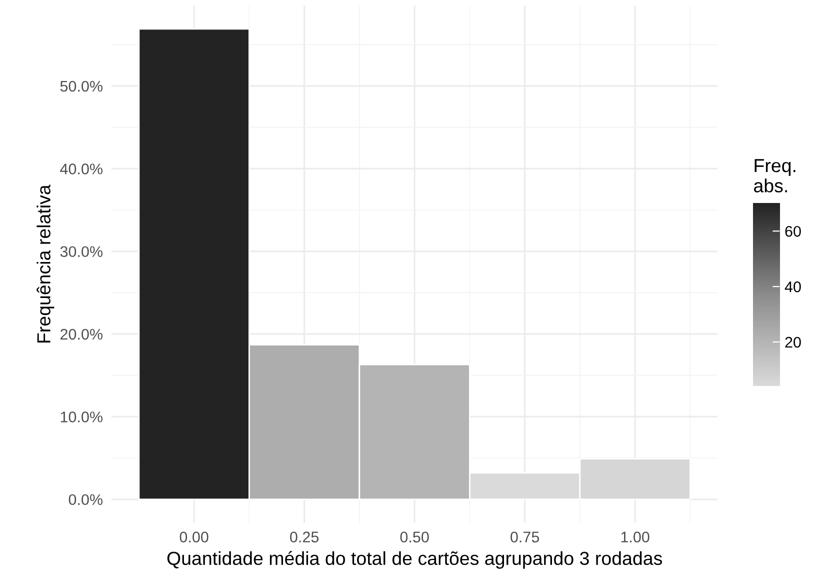 The image size is (825, 581). Describe the element at coordinates (85, 500) in the screenshot. I see `y-tick-label: 0.0%` at that location.